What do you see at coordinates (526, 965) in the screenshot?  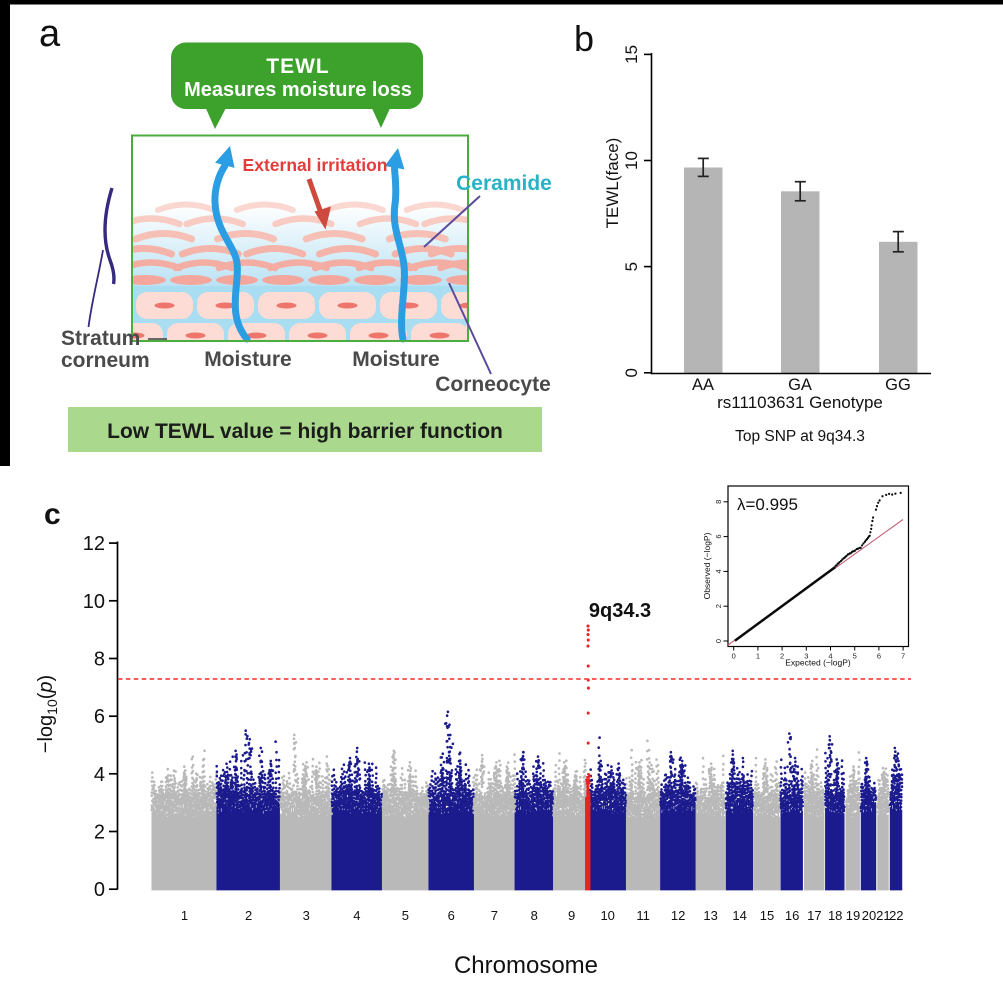 I see `svg-text: Chromosome` at bounding box center [526, 965].